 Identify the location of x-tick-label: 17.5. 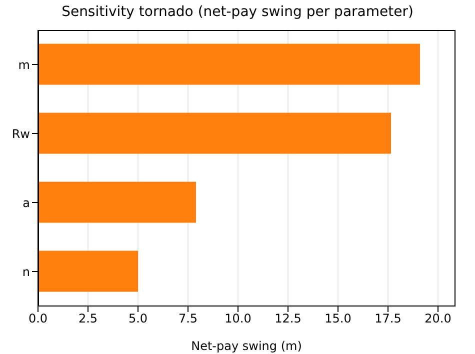
(388, 319).